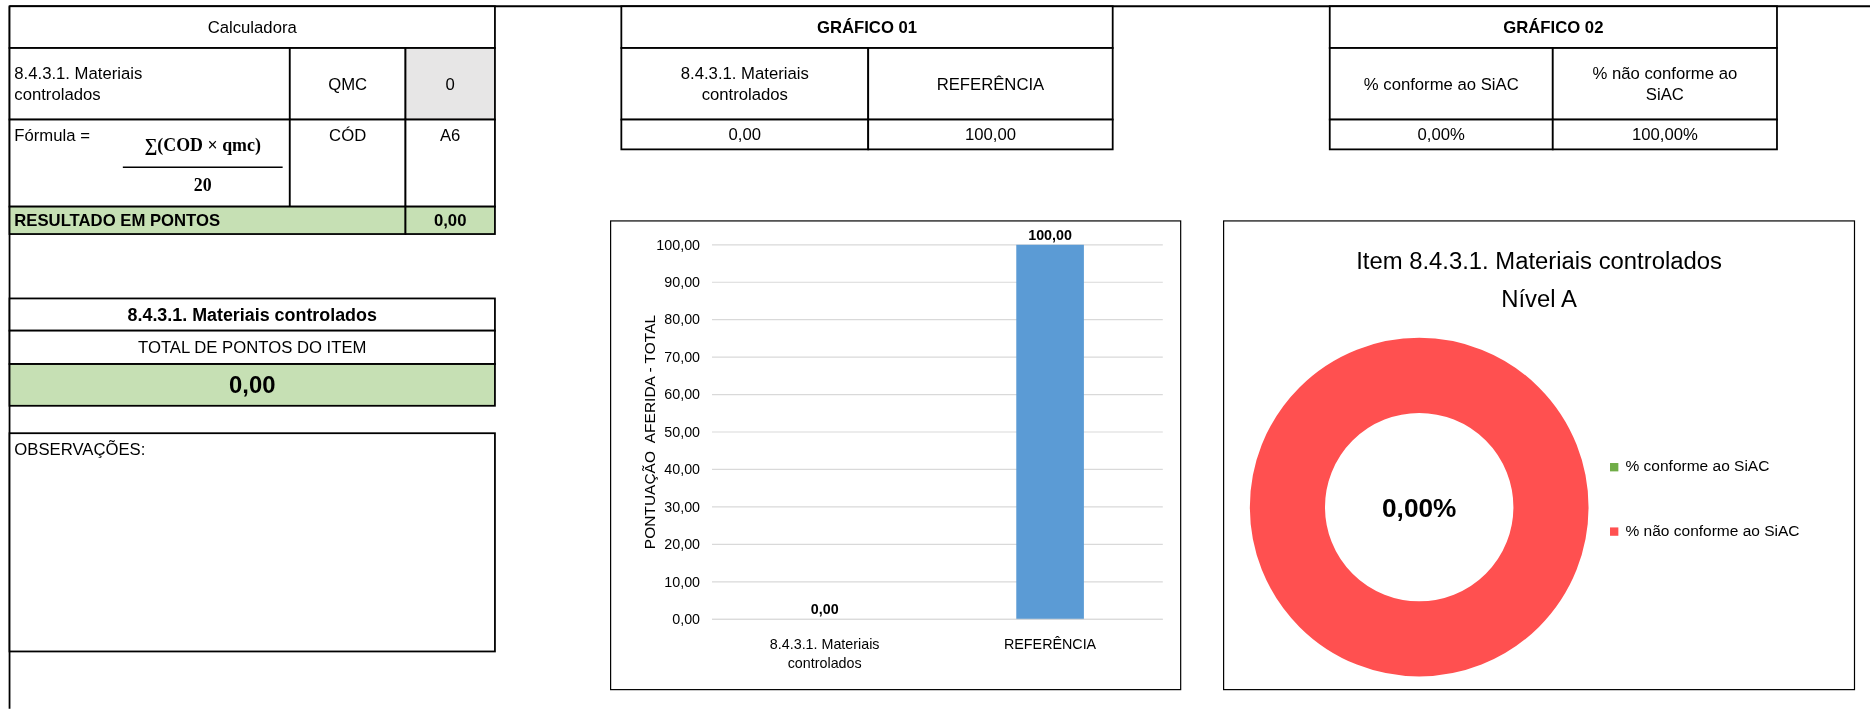 Image resolution: width=1870 pixels, height=709 pixels. I want to click on text: CÓD, so click(348, 136).